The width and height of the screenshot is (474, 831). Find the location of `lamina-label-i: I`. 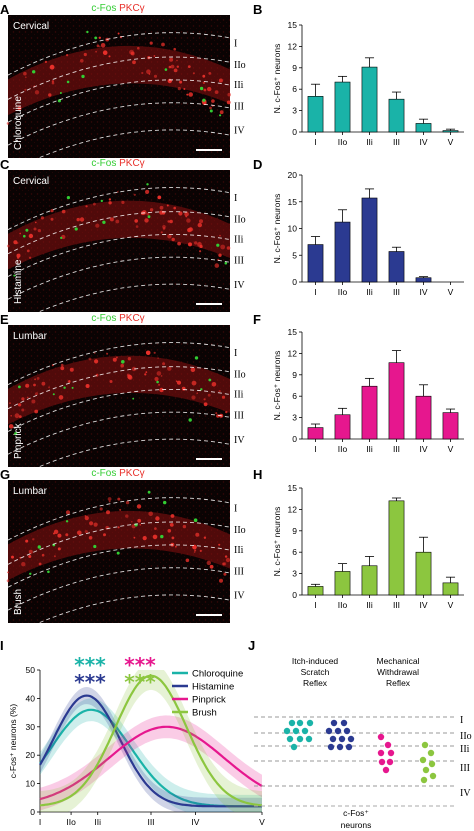

lamina-label-i: I is located at coordinates (235, 198).